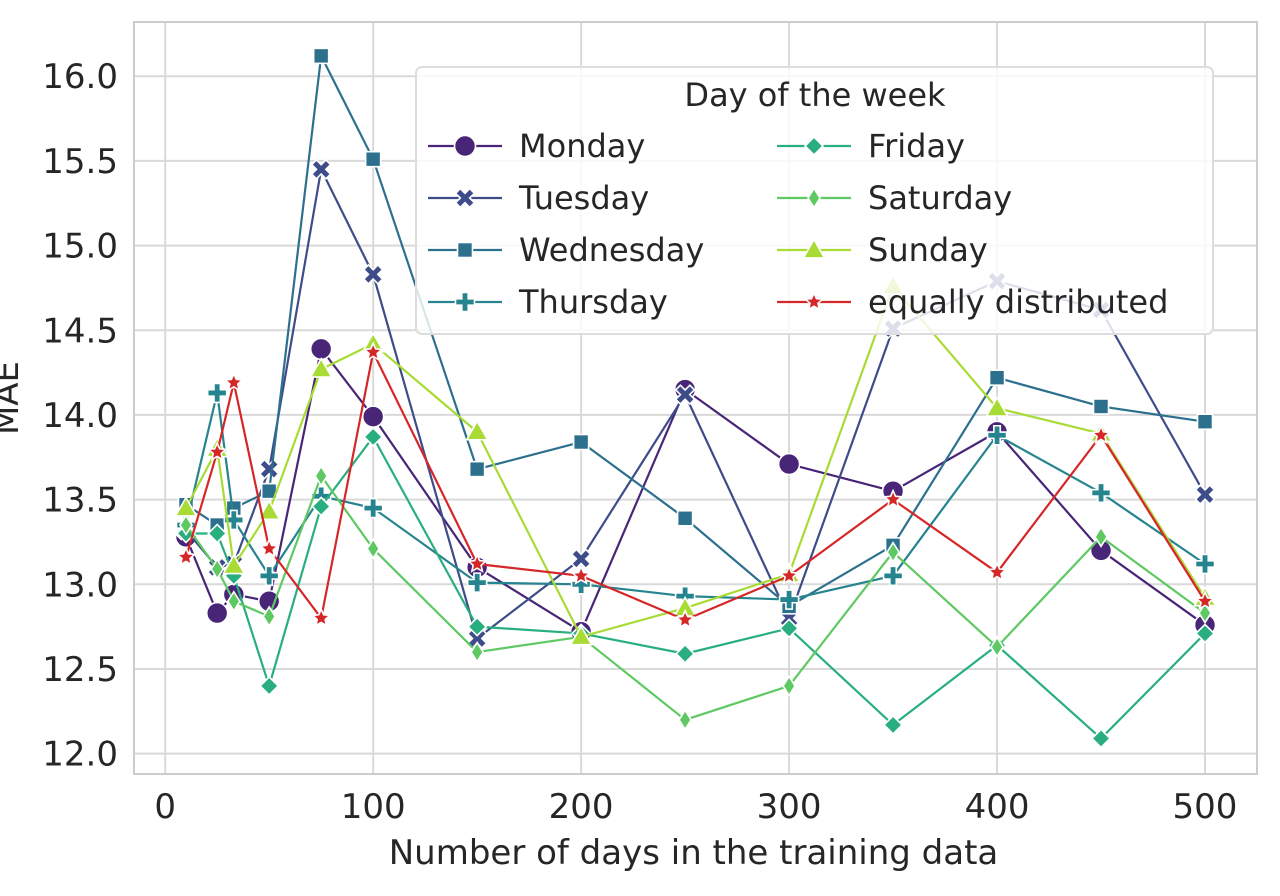 The image size is (1280, 896). I want to click on x-tick-label: 300, so click(789, 807).